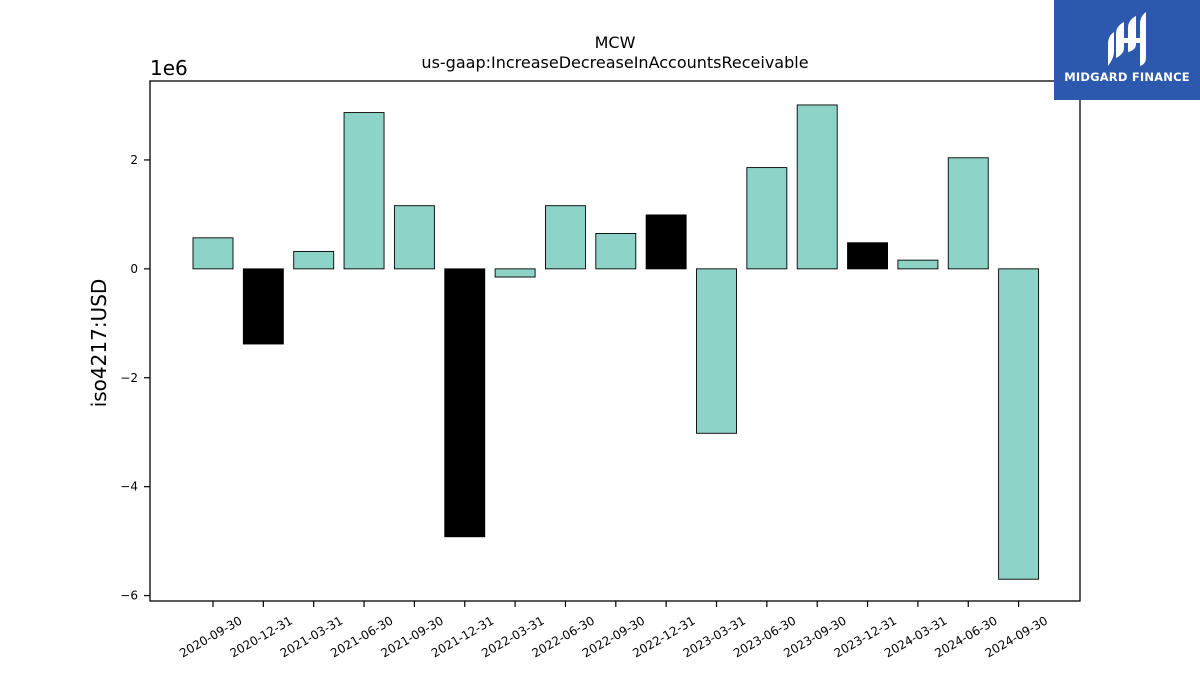 The width and height of the screenshot is (1200, 675). Describe the element at coordinates (134, 160) in the screenshot. I see `y-tick-label: 2` at that location.